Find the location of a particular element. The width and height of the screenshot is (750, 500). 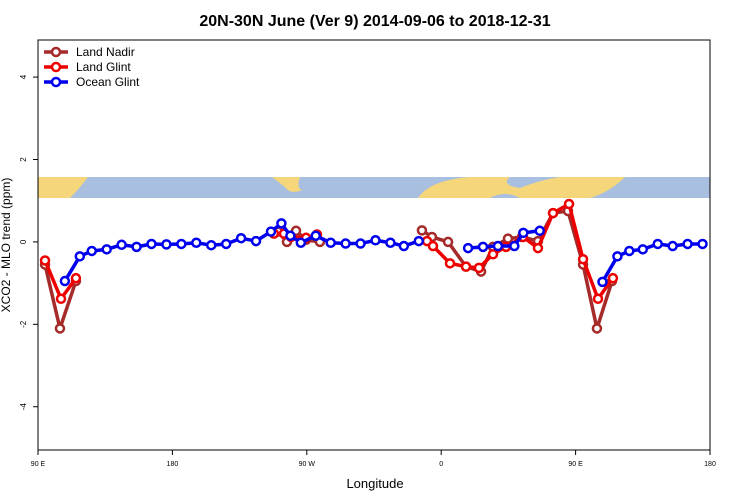

x-tick-label: 0 is located at coordinates (441, 464).